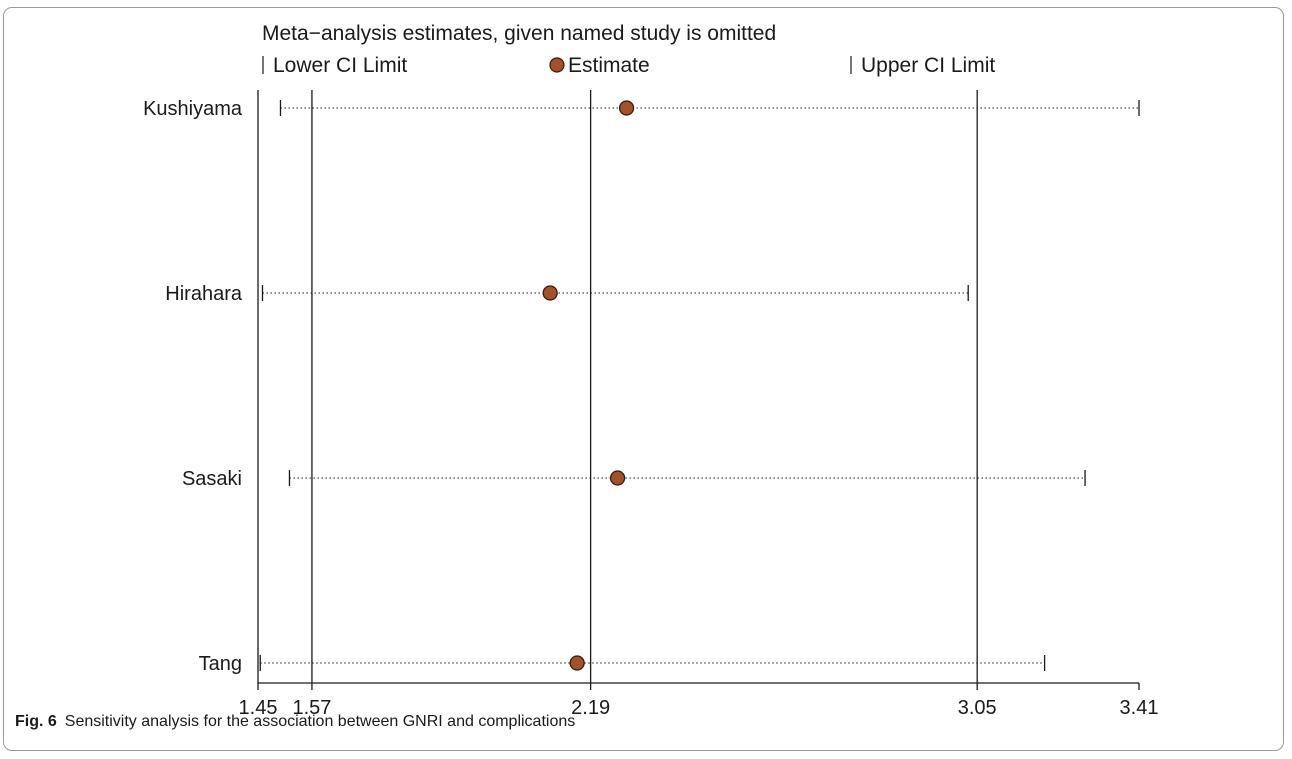 The image size is (1292, 759). Describe the element at coordinates (977, 708) in the screenshot. I see `x-tick-label: 3.05` at that location.